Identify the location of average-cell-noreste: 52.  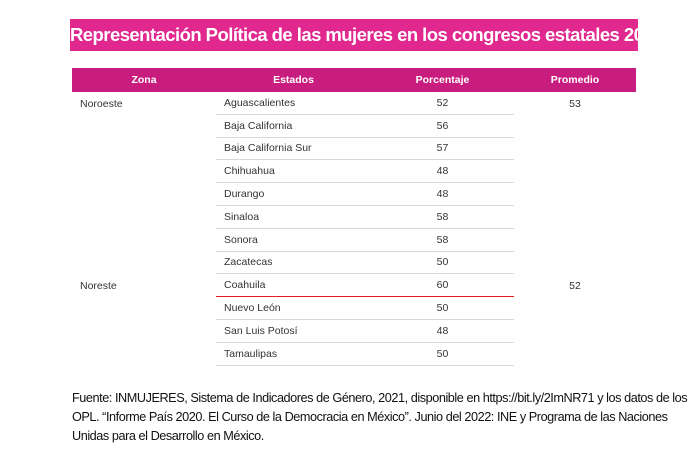
(575, 285).